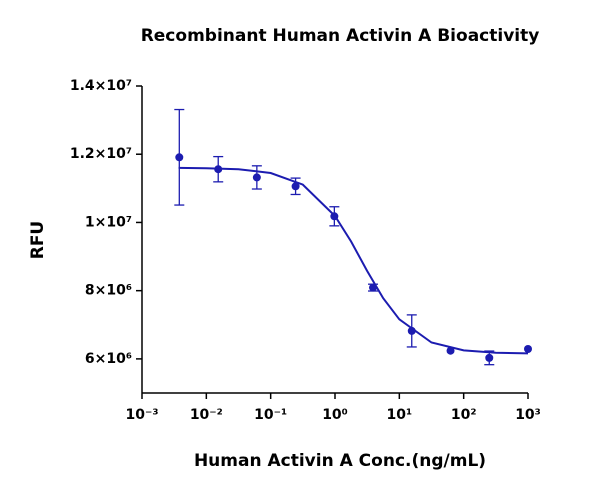 Image resolution: width=600 pixels, height=489 pixels. Describe the element at coordinates (340, 36) in the screenshot. I see `chart-title: Recombinant Human Activin A Bioactivity` at that location.